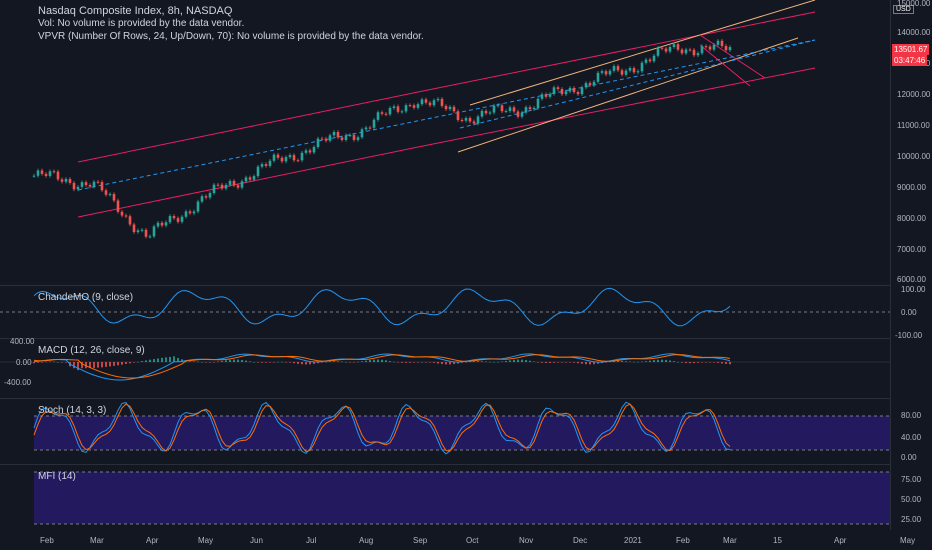 The width and height of the screenshot is (932, 550). What do you see at coordinates (914, 32) in the screenshot?
I see `price-tick: 14000.00` at bounding box center [914, 32].